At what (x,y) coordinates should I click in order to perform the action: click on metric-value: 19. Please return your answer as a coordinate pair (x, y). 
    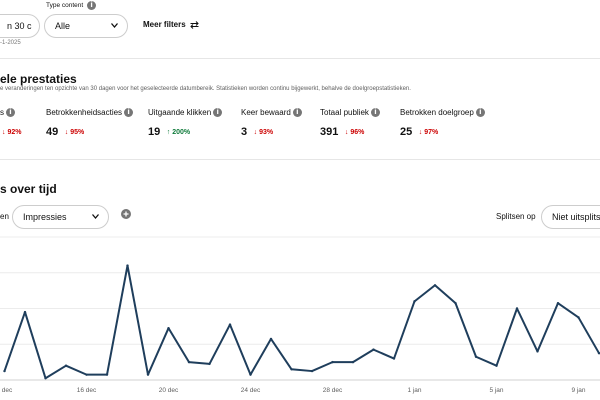
    Looking at the image, I should click on (154, 132).